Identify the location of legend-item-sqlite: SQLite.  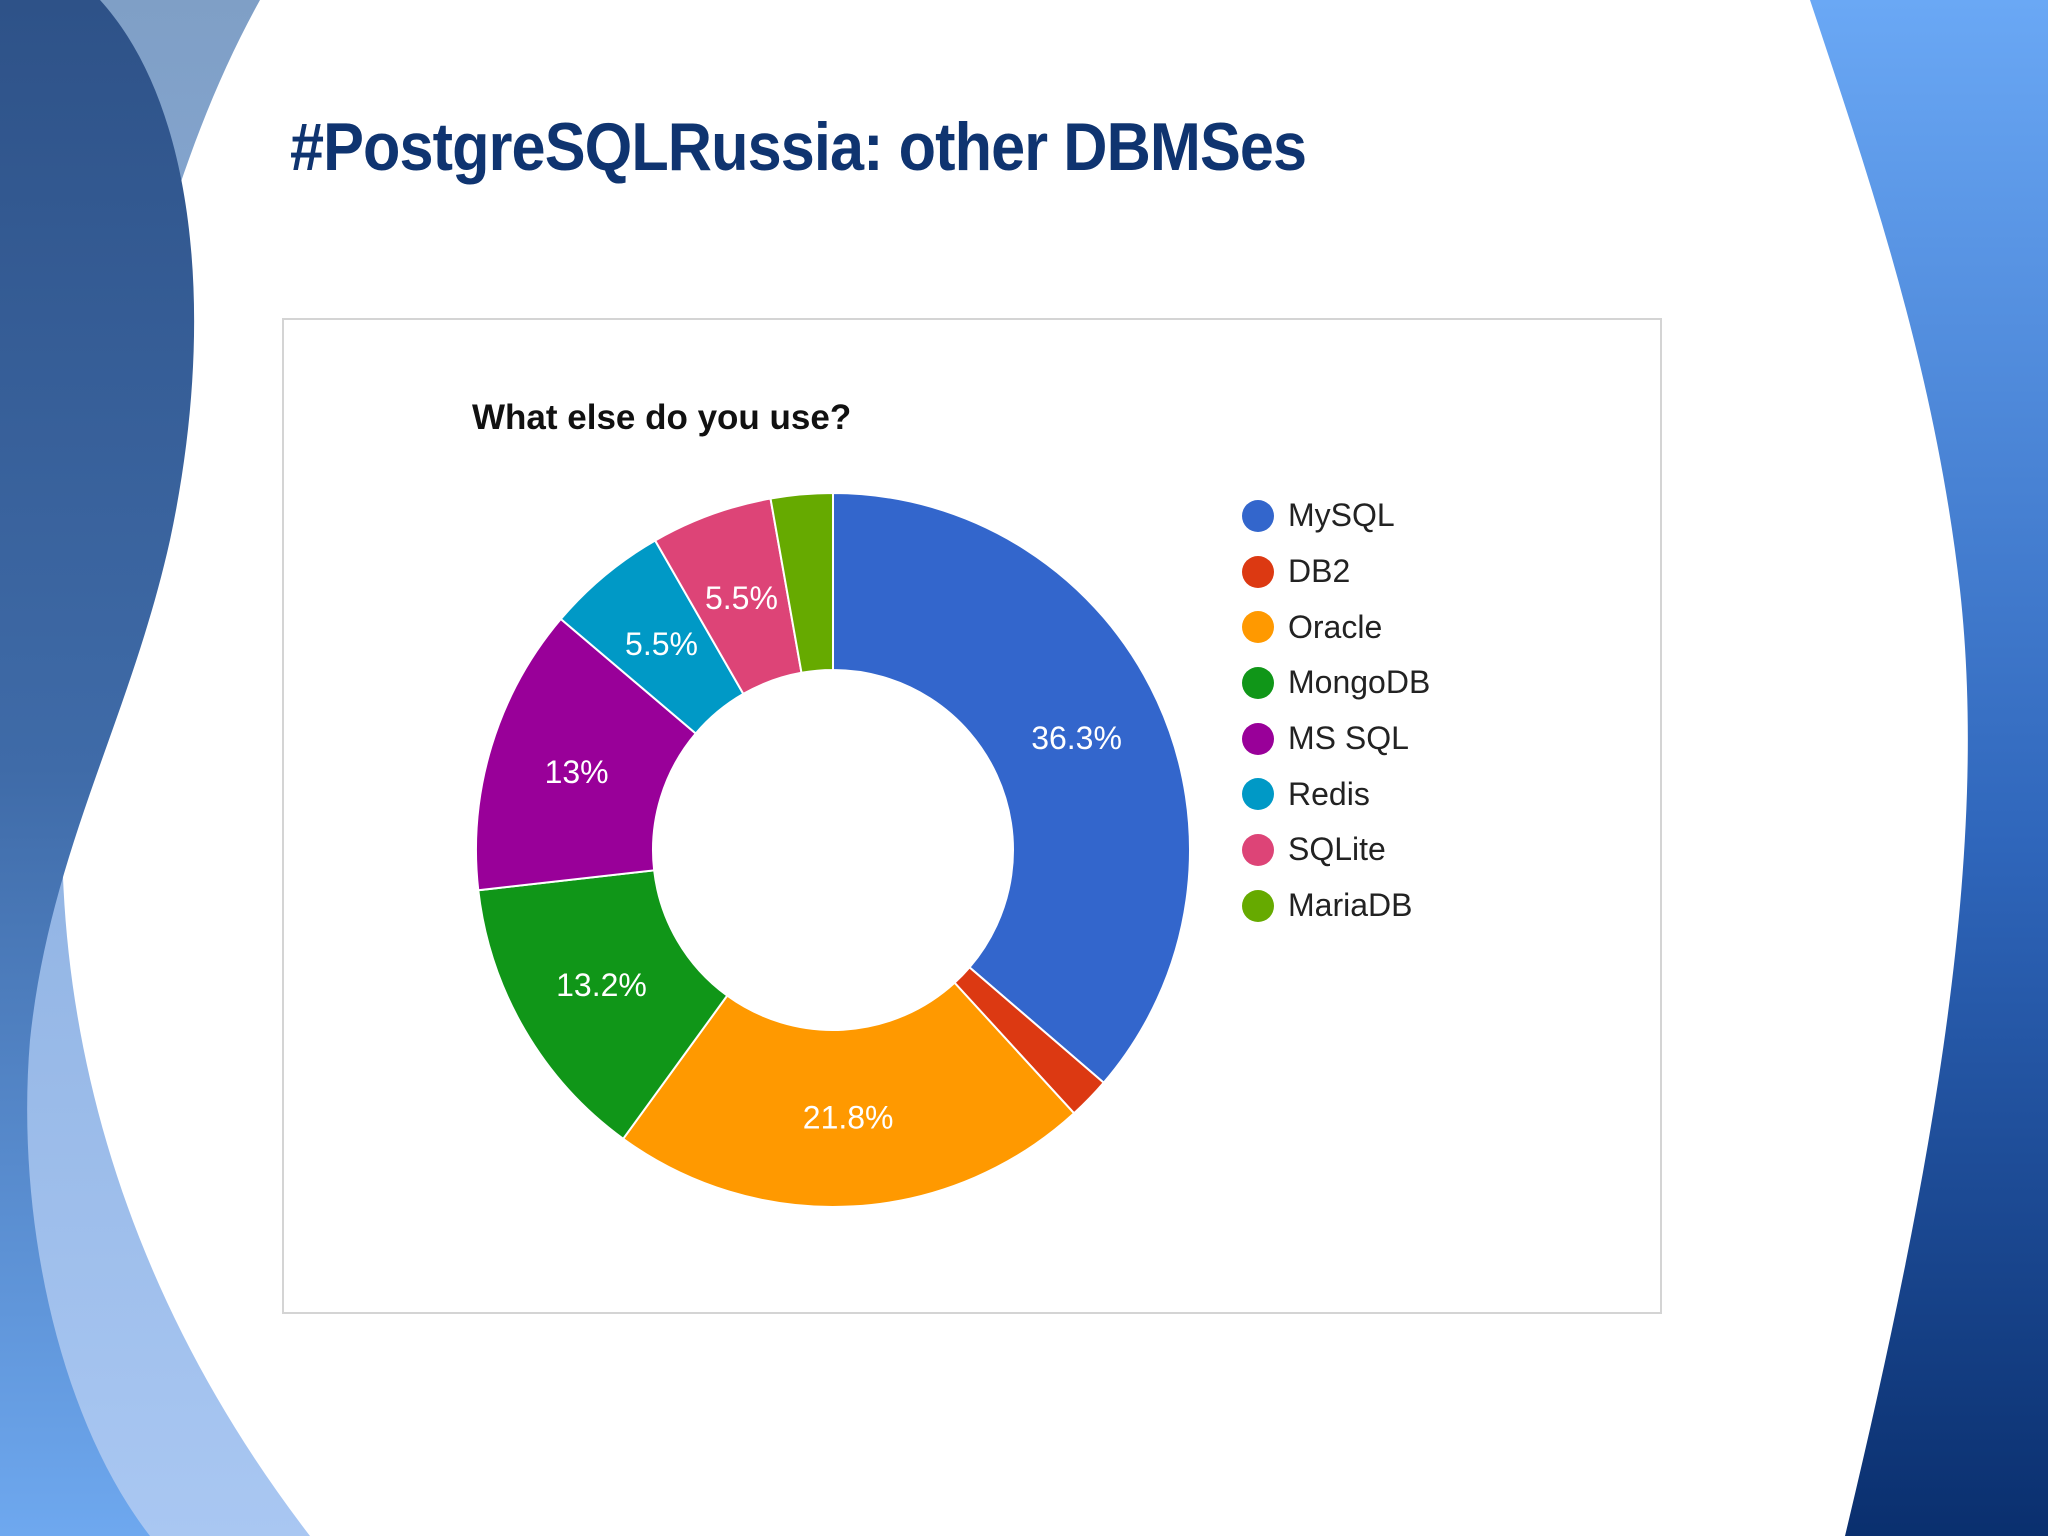
(1336, 850).